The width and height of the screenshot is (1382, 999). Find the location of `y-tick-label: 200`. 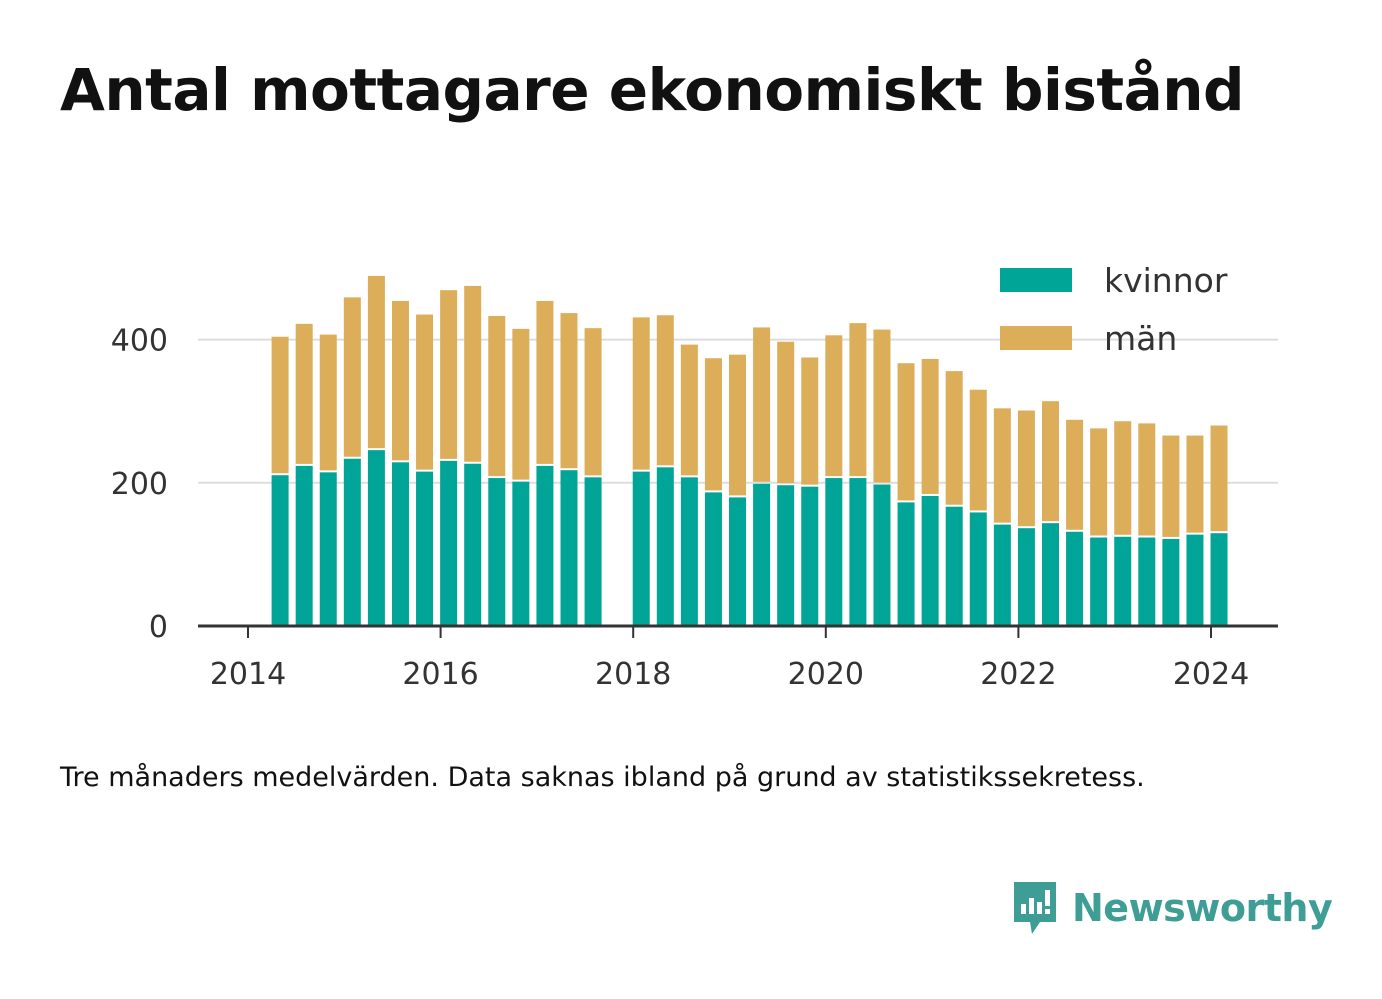

y-tick-label: 200 is located at coordinates (139, 484).